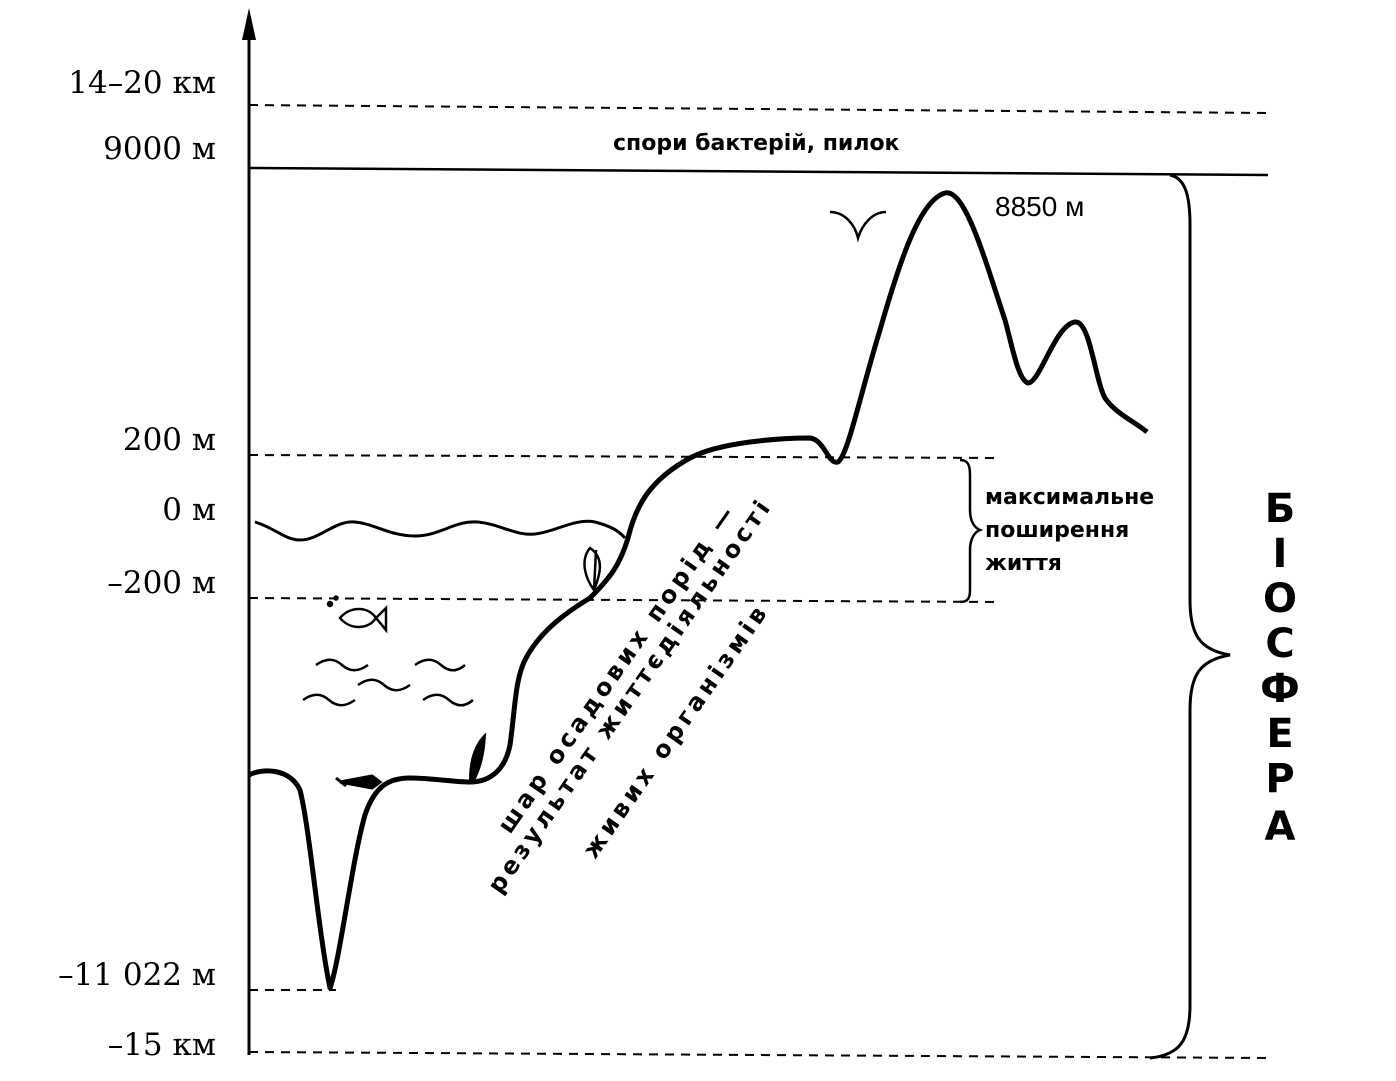  Describe the element at coordinates (1057, 530) in the screenshot. I see `max-life-label-2: поширення` at that location.